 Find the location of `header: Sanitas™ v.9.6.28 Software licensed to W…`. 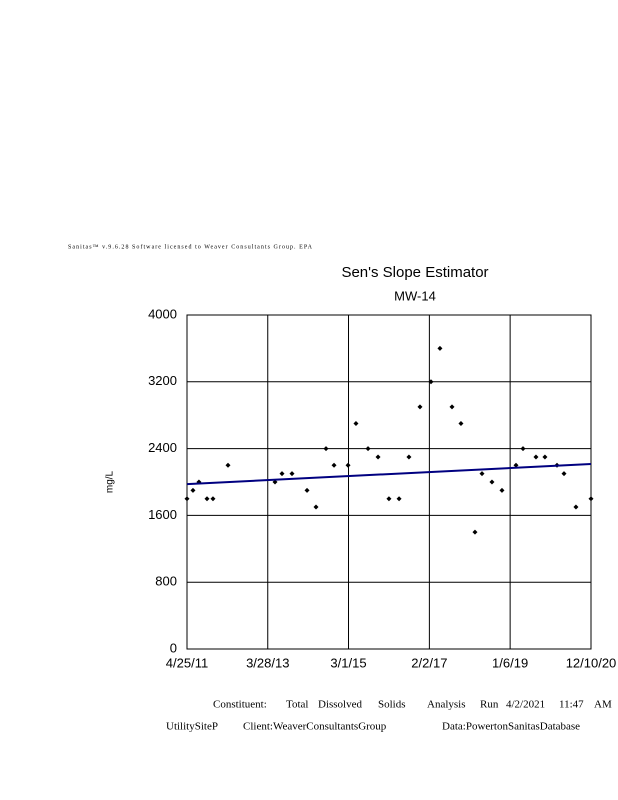

header: Sanitas™ v.9.6.28 Software licensed to W… is located at coordinates (190, 246).